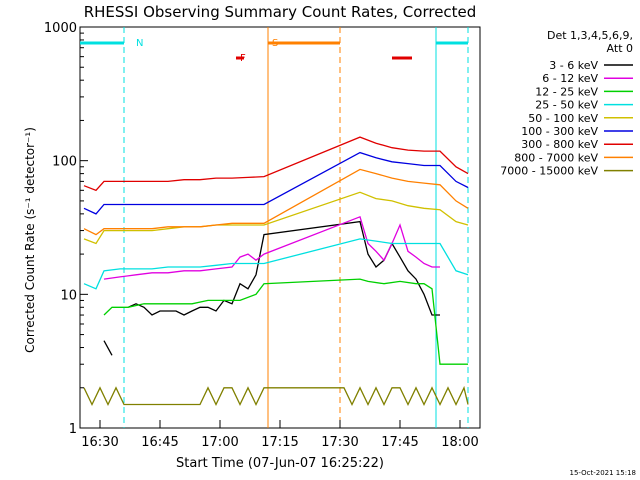 The width and height of the screenshot is (640, 480). I want to click on x-tick-label-5: 17:45, so click(399, 442).